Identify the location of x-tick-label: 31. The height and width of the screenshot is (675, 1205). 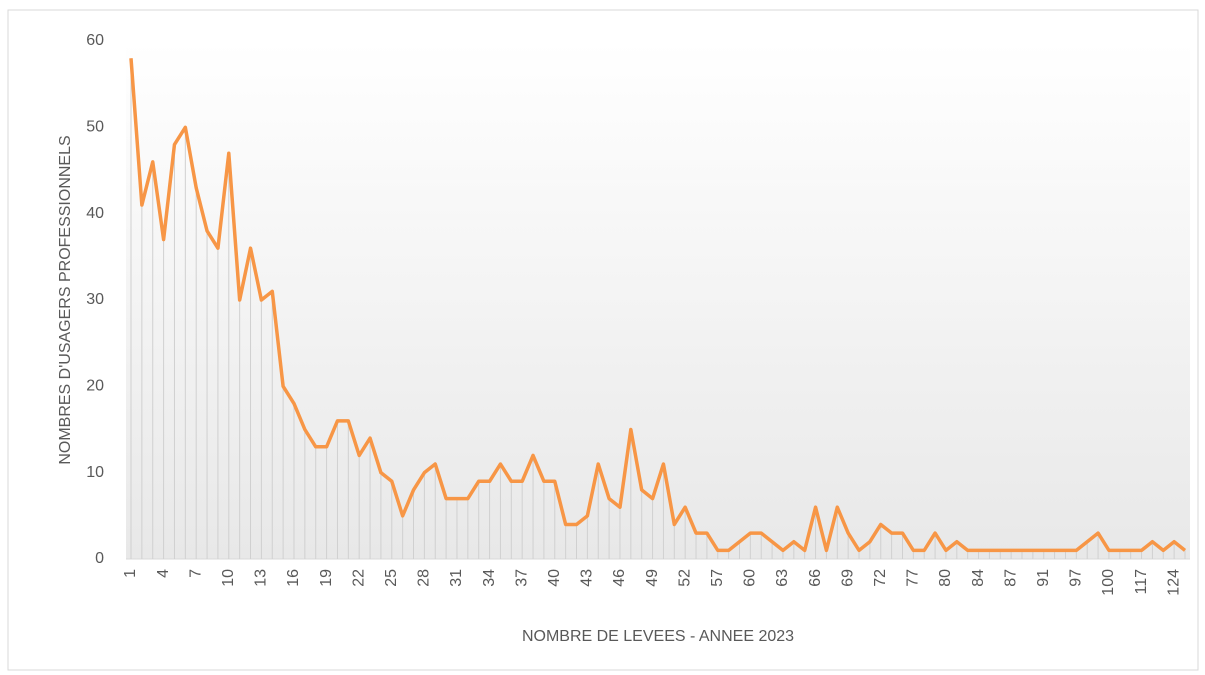
(456, 578).